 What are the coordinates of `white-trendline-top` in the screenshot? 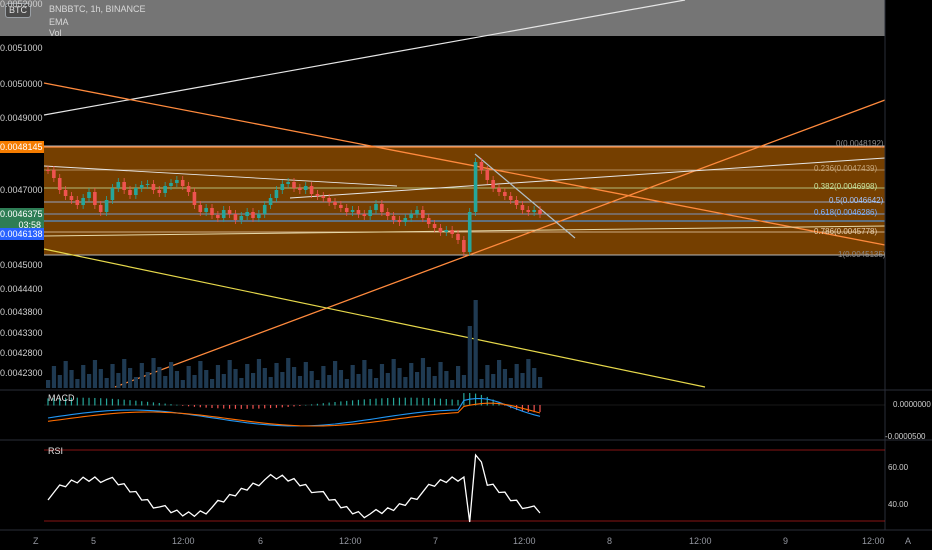 It's located at (364, 58).